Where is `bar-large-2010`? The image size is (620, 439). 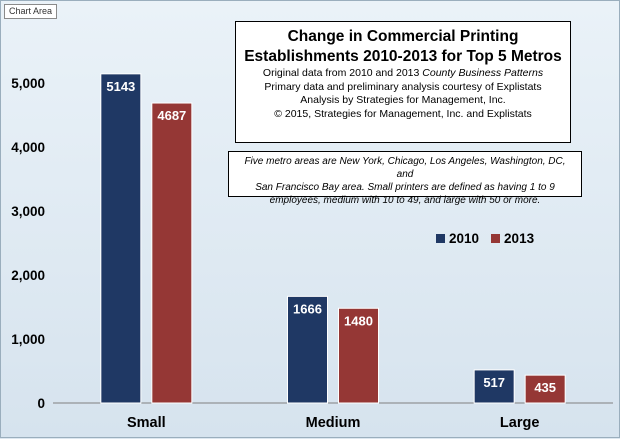
bar-large-2010 is located at coordinates (494, 386).